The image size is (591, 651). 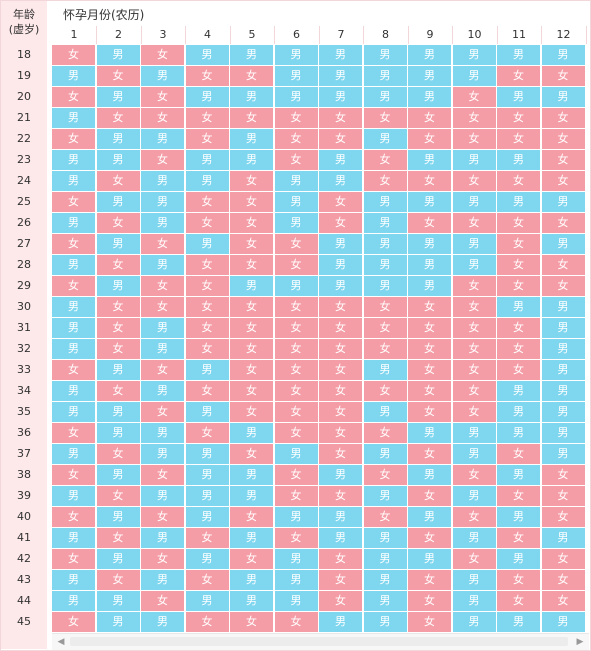 What do you see at coordinates (24, 369) in the screenshot?
I see `age-label: 33` at bounding box center [24, 369].